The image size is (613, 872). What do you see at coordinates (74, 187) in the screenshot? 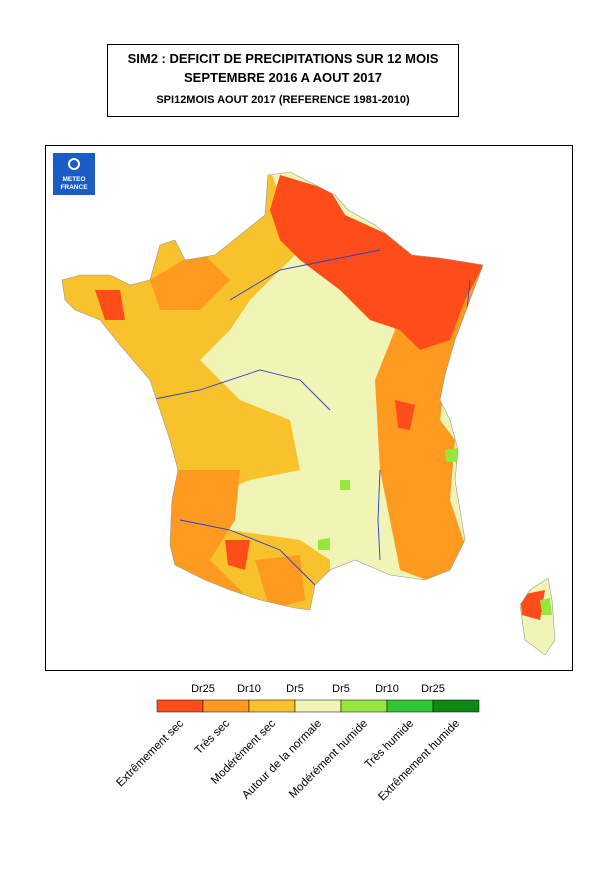
I see `logo-text: FRANCE` at bounding box center [74, 187].